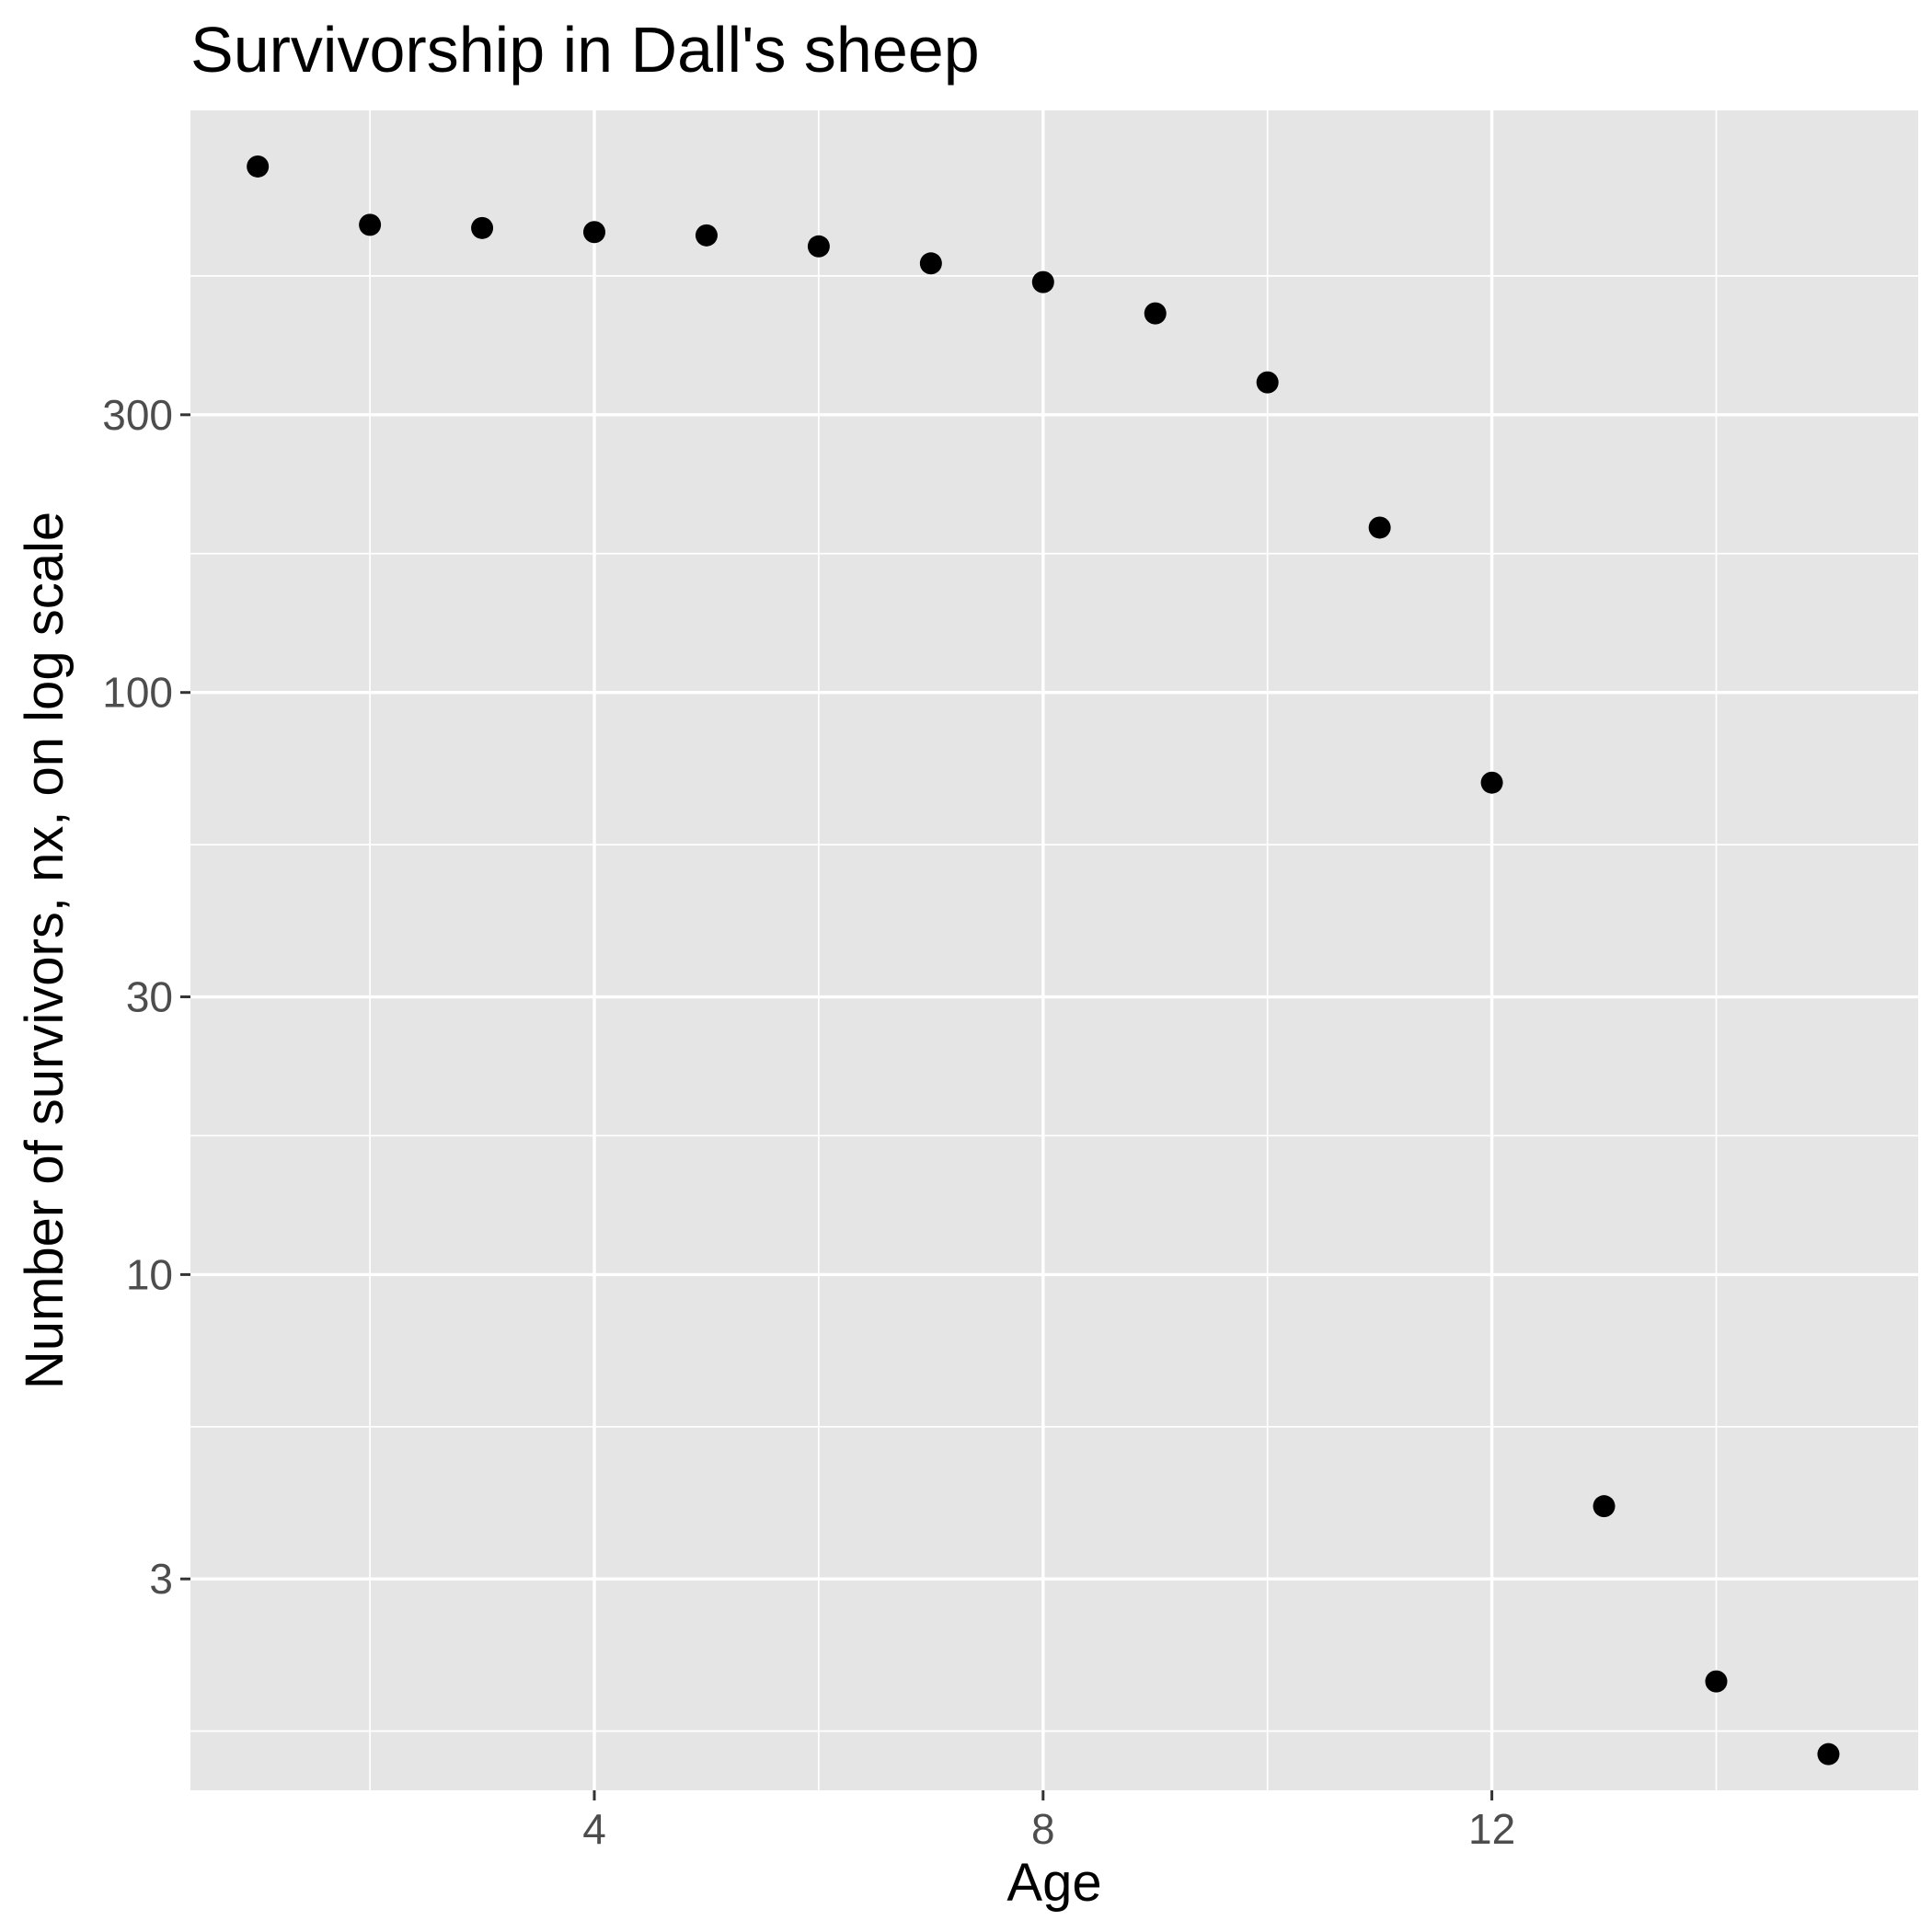  What do you see at coordinates (137, 415) in the screenshot?
I see `y-tick-label: 300` at bounding box center [137, 415].